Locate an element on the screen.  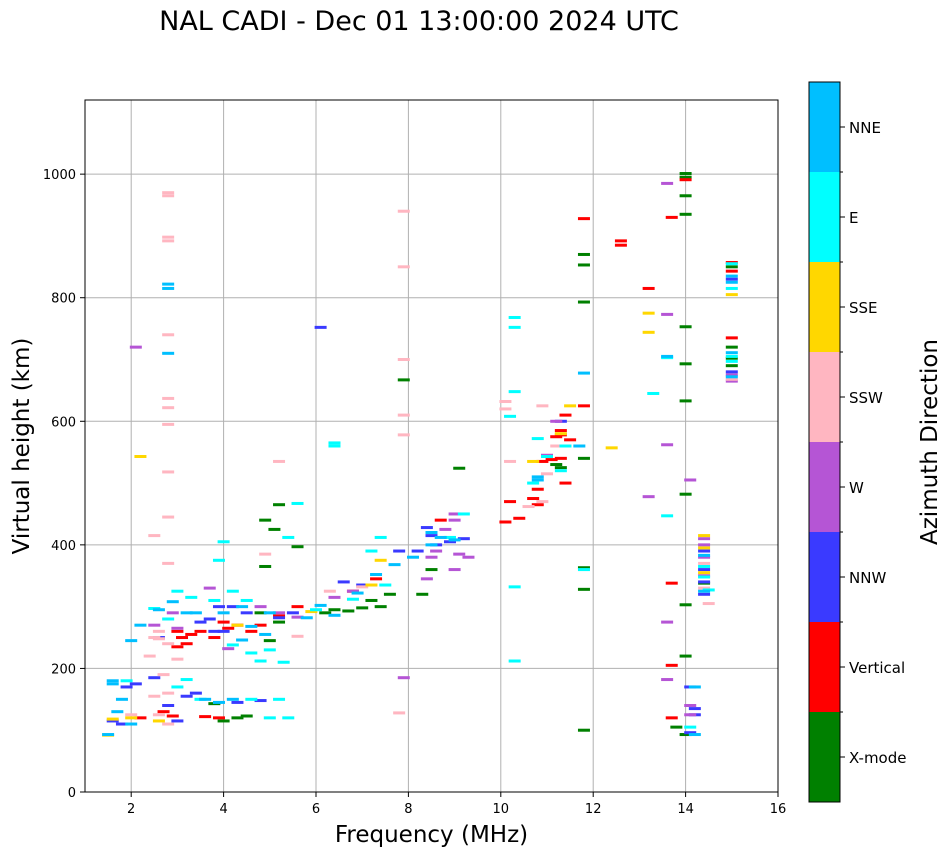
x-tick-label: 16 is located at coordinates (778, 809).